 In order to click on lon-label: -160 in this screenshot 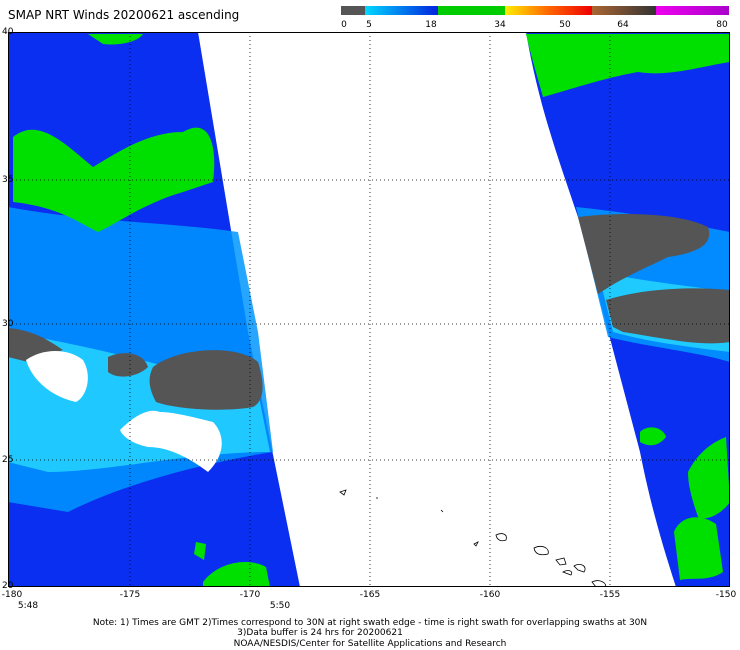, I will do `click(490, 595)`.